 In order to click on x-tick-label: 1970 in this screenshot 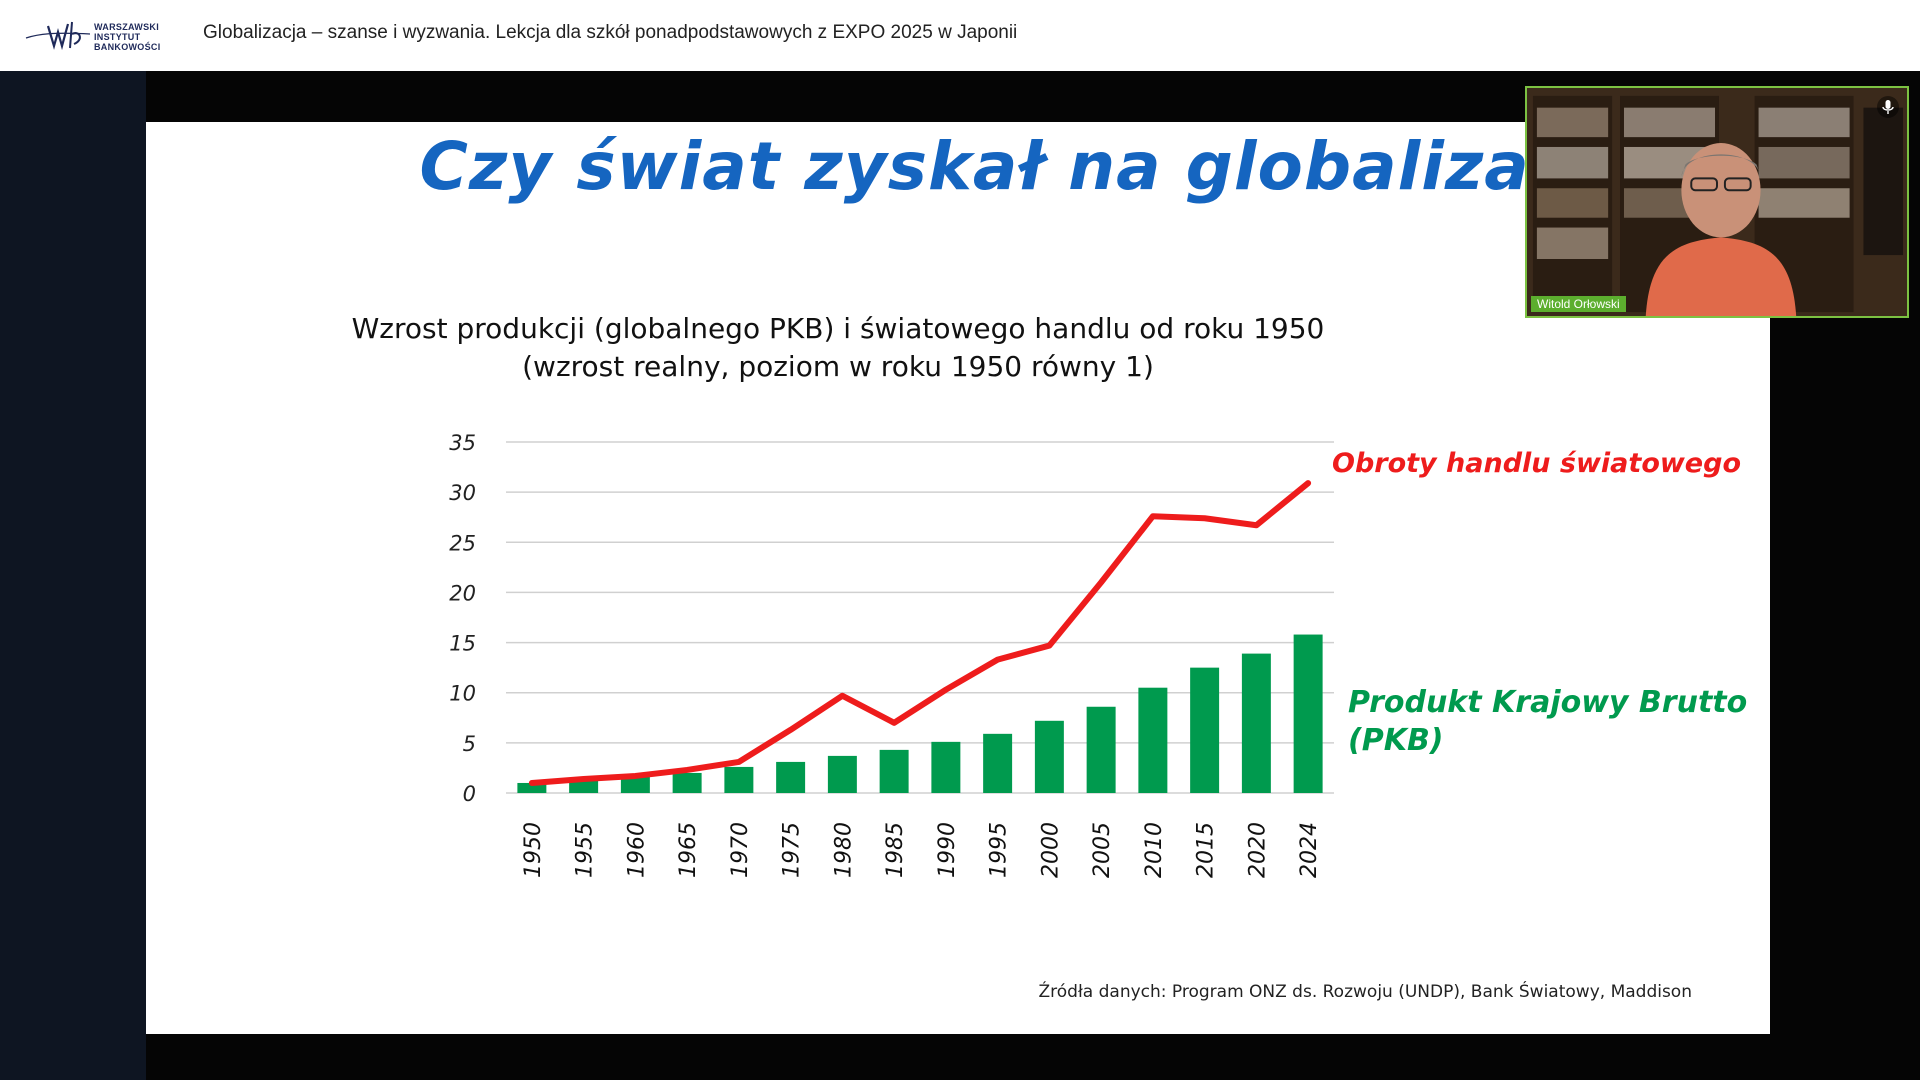, I will do `click(740, 850)`.